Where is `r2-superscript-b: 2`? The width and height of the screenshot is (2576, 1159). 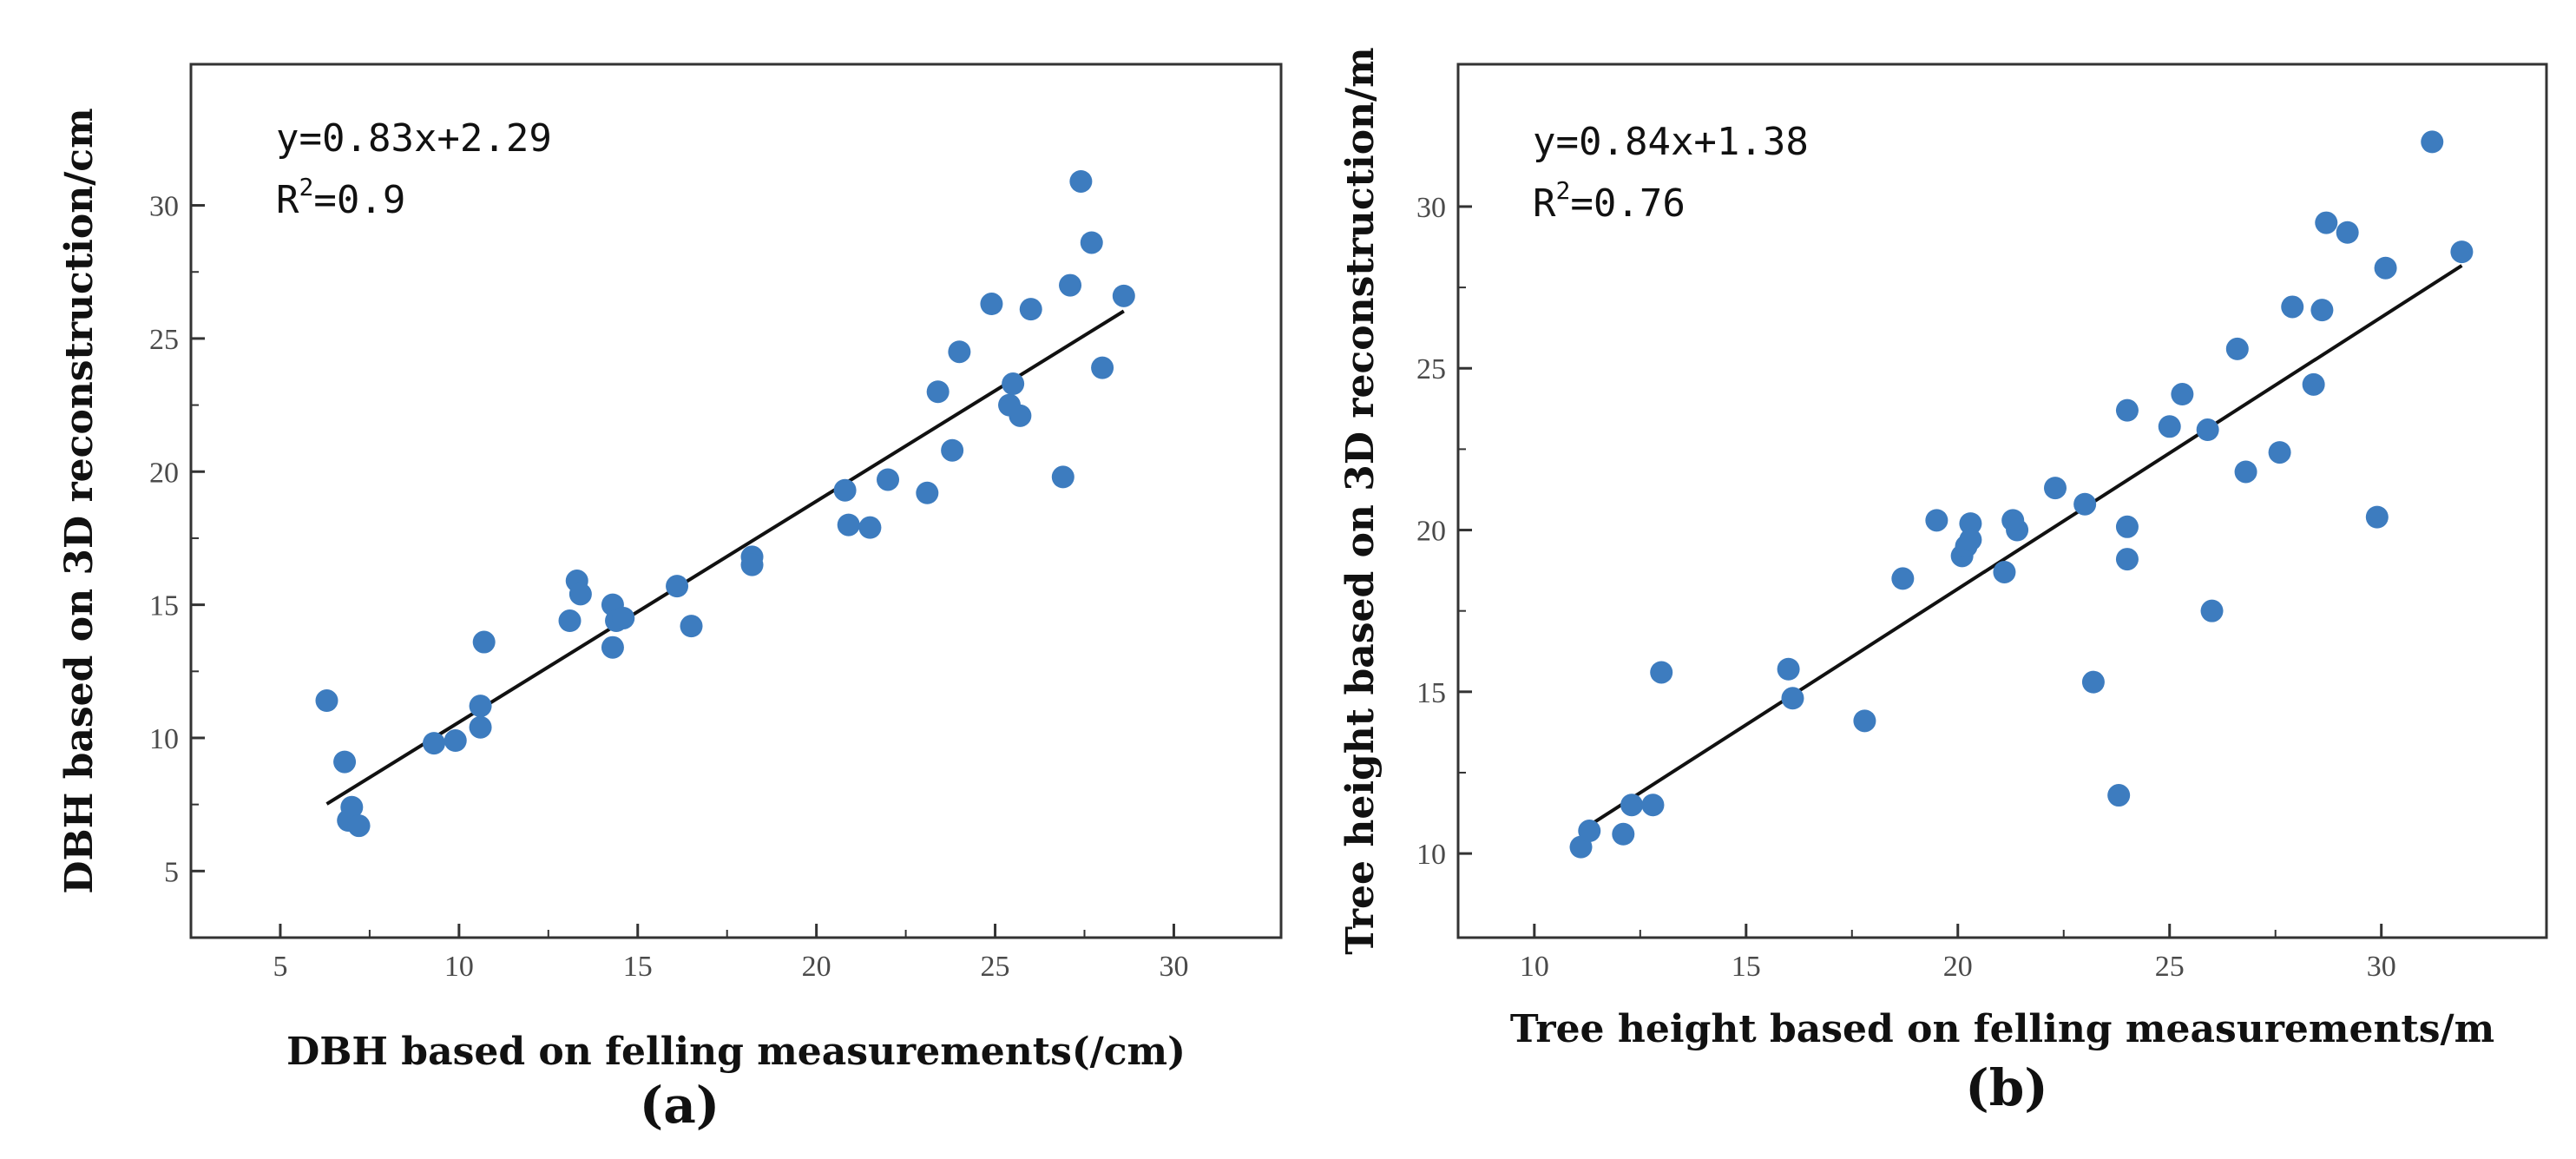
r2-superscript-b: 2 is located at coordinates (1563, 190).